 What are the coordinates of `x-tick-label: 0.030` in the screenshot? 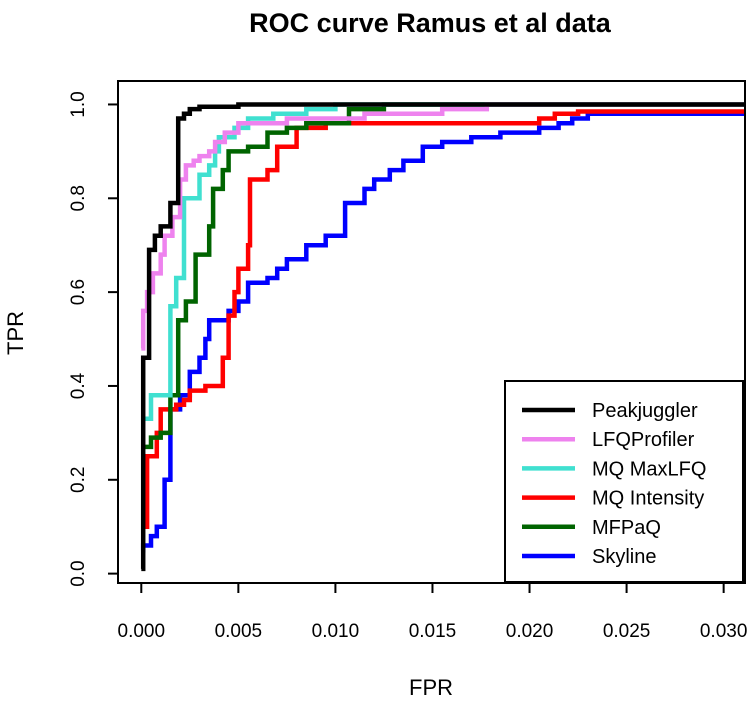 It's located at (724, 631).